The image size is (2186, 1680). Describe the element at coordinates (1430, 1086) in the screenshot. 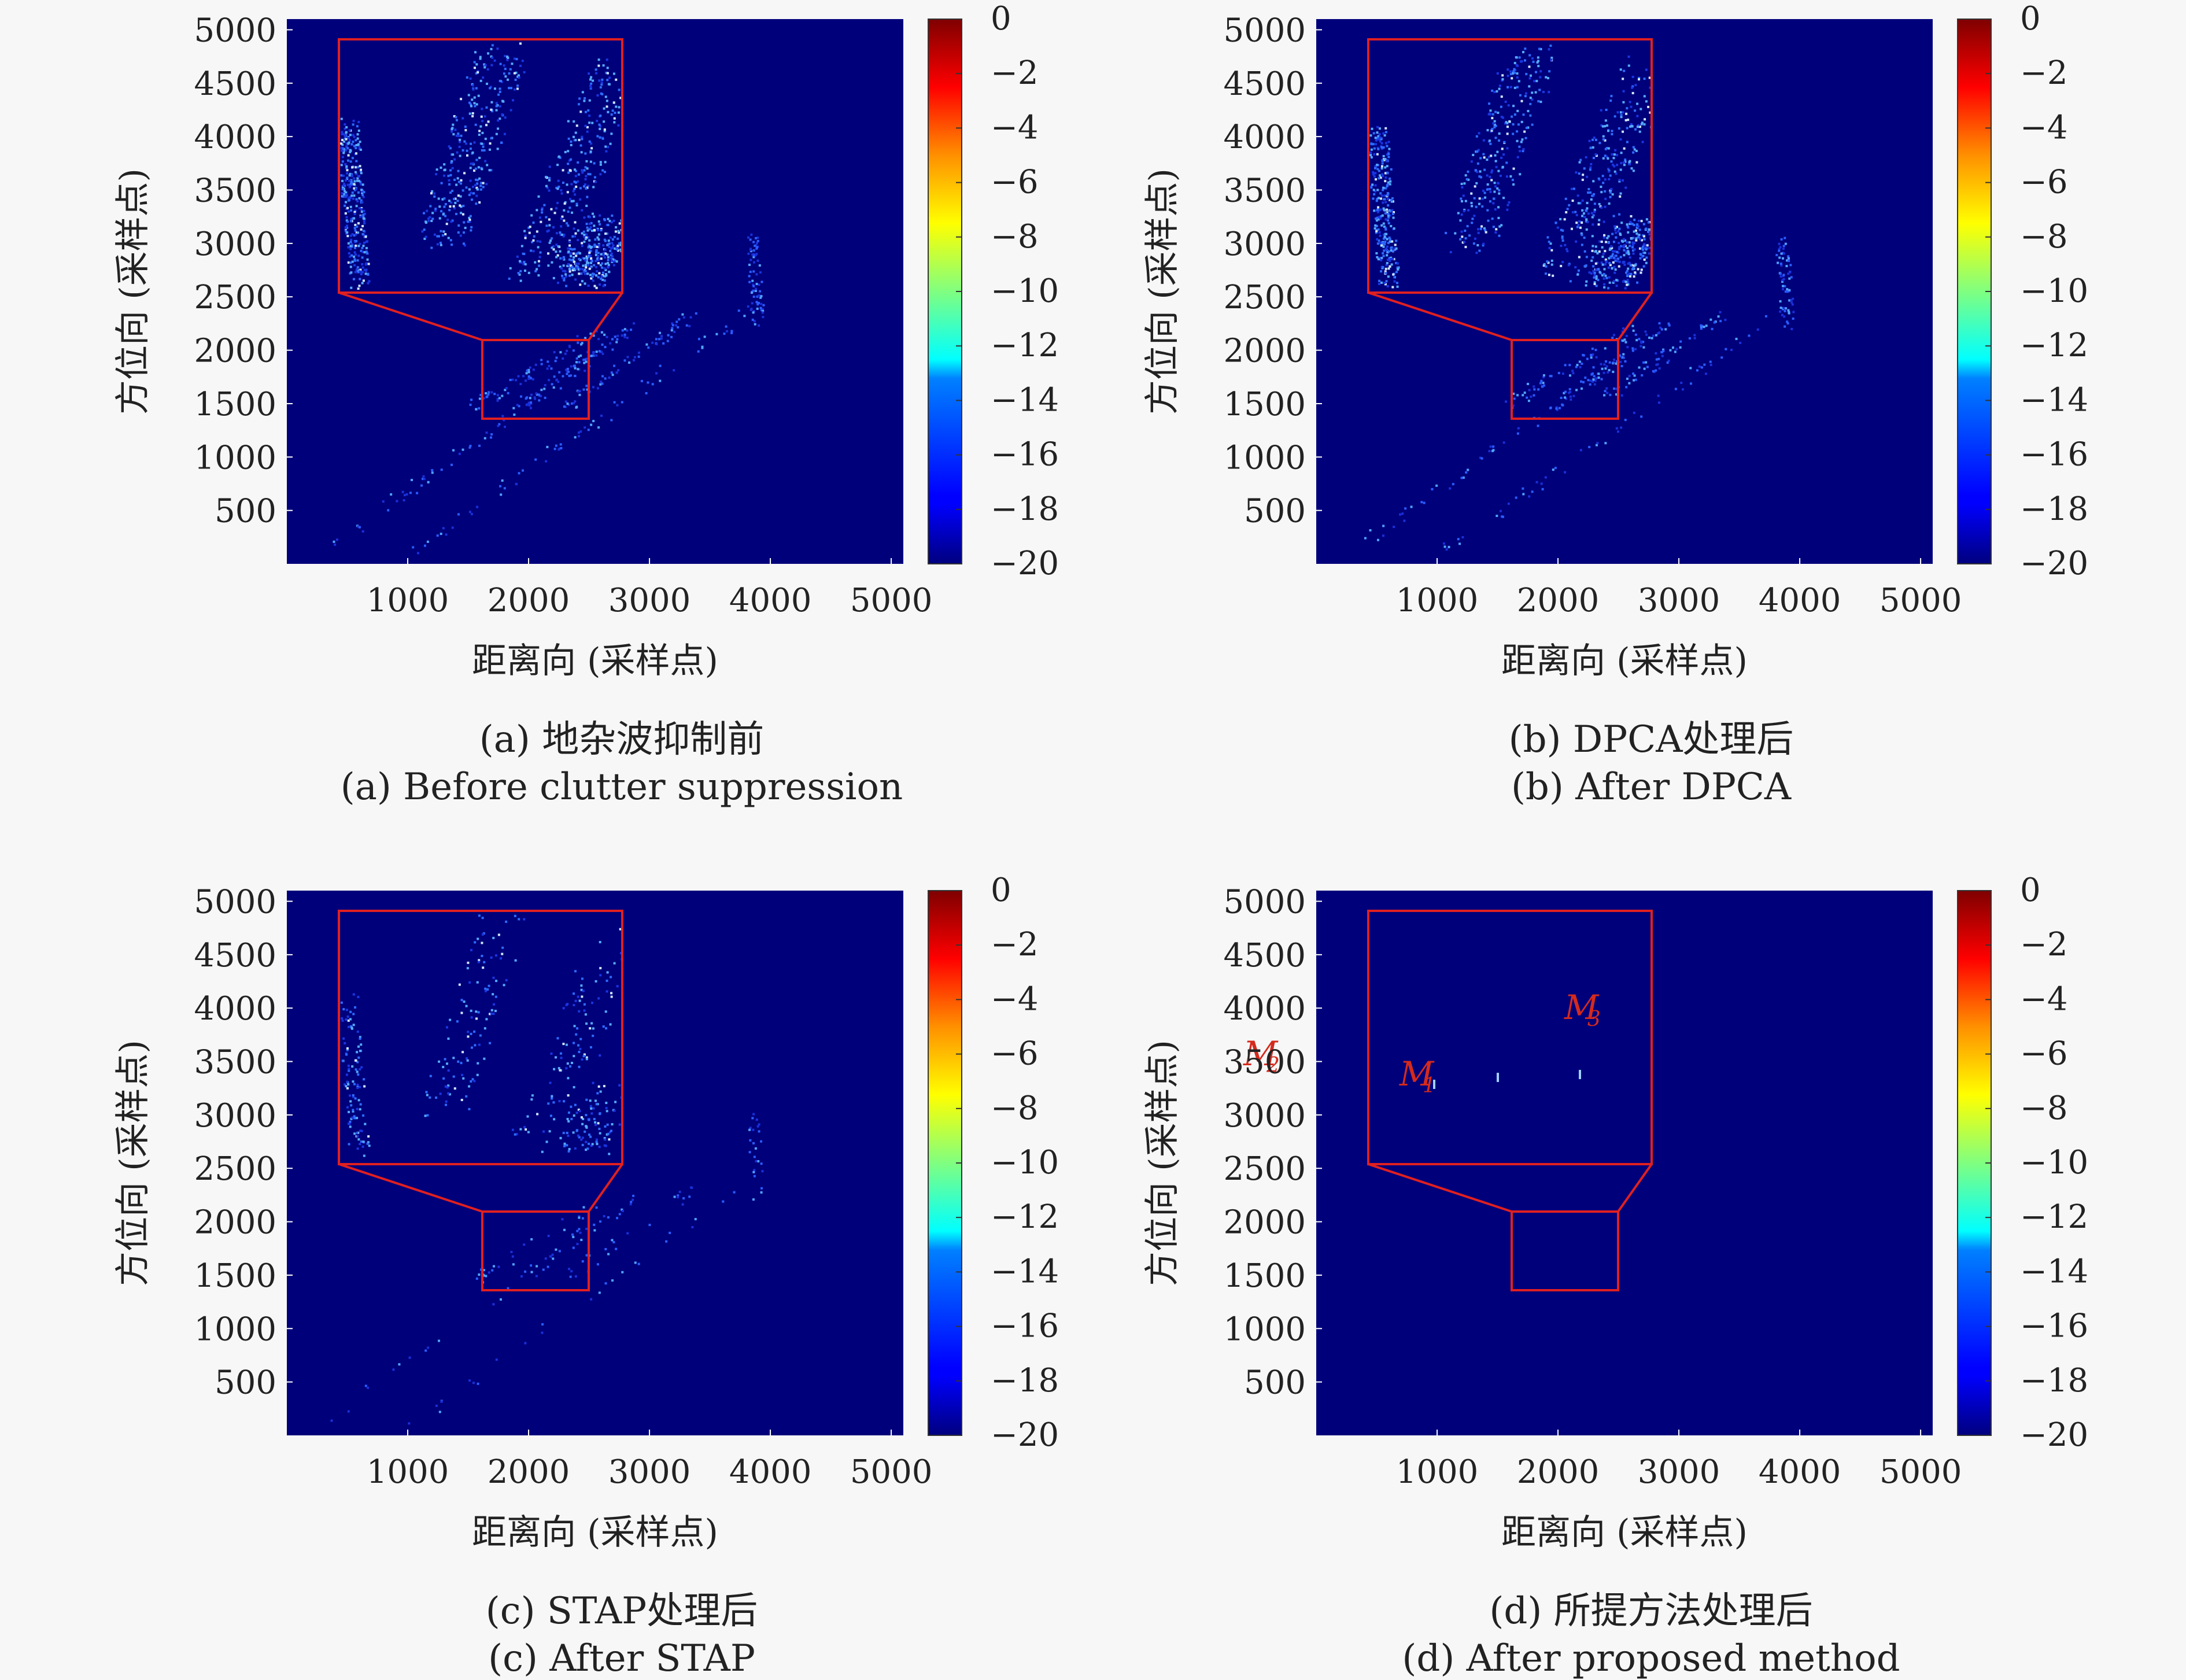

I see `marker-sub-1: 1` at that location.